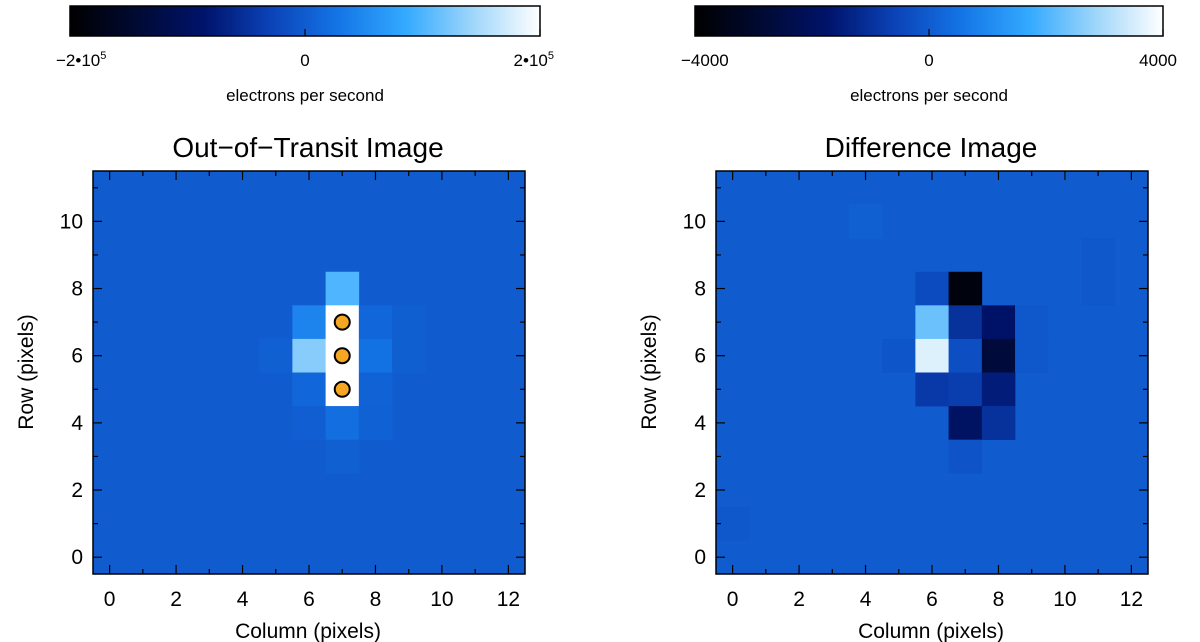 The height and width of the screenshot is (642, 1200). What do you see at coordinates (1158, 60) in the screenshot?
I see `colorbar-tick-label: 4000` at bounding box center [1158, 60].